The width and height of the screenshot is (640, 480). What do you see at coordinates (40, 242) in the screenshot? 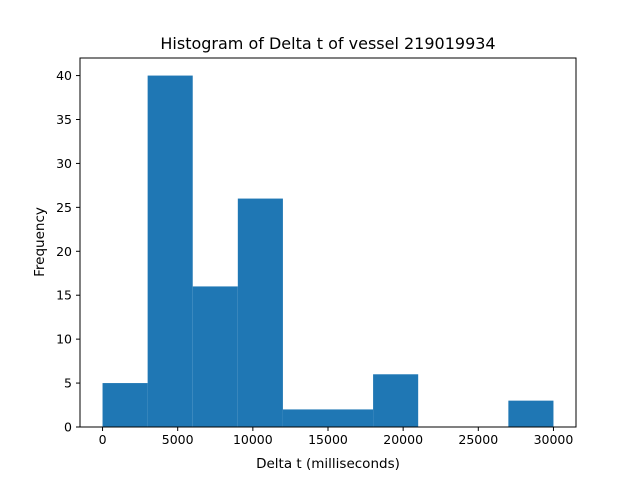
I see `y-axis-label: Frequency` at bounding box center [40, 242].